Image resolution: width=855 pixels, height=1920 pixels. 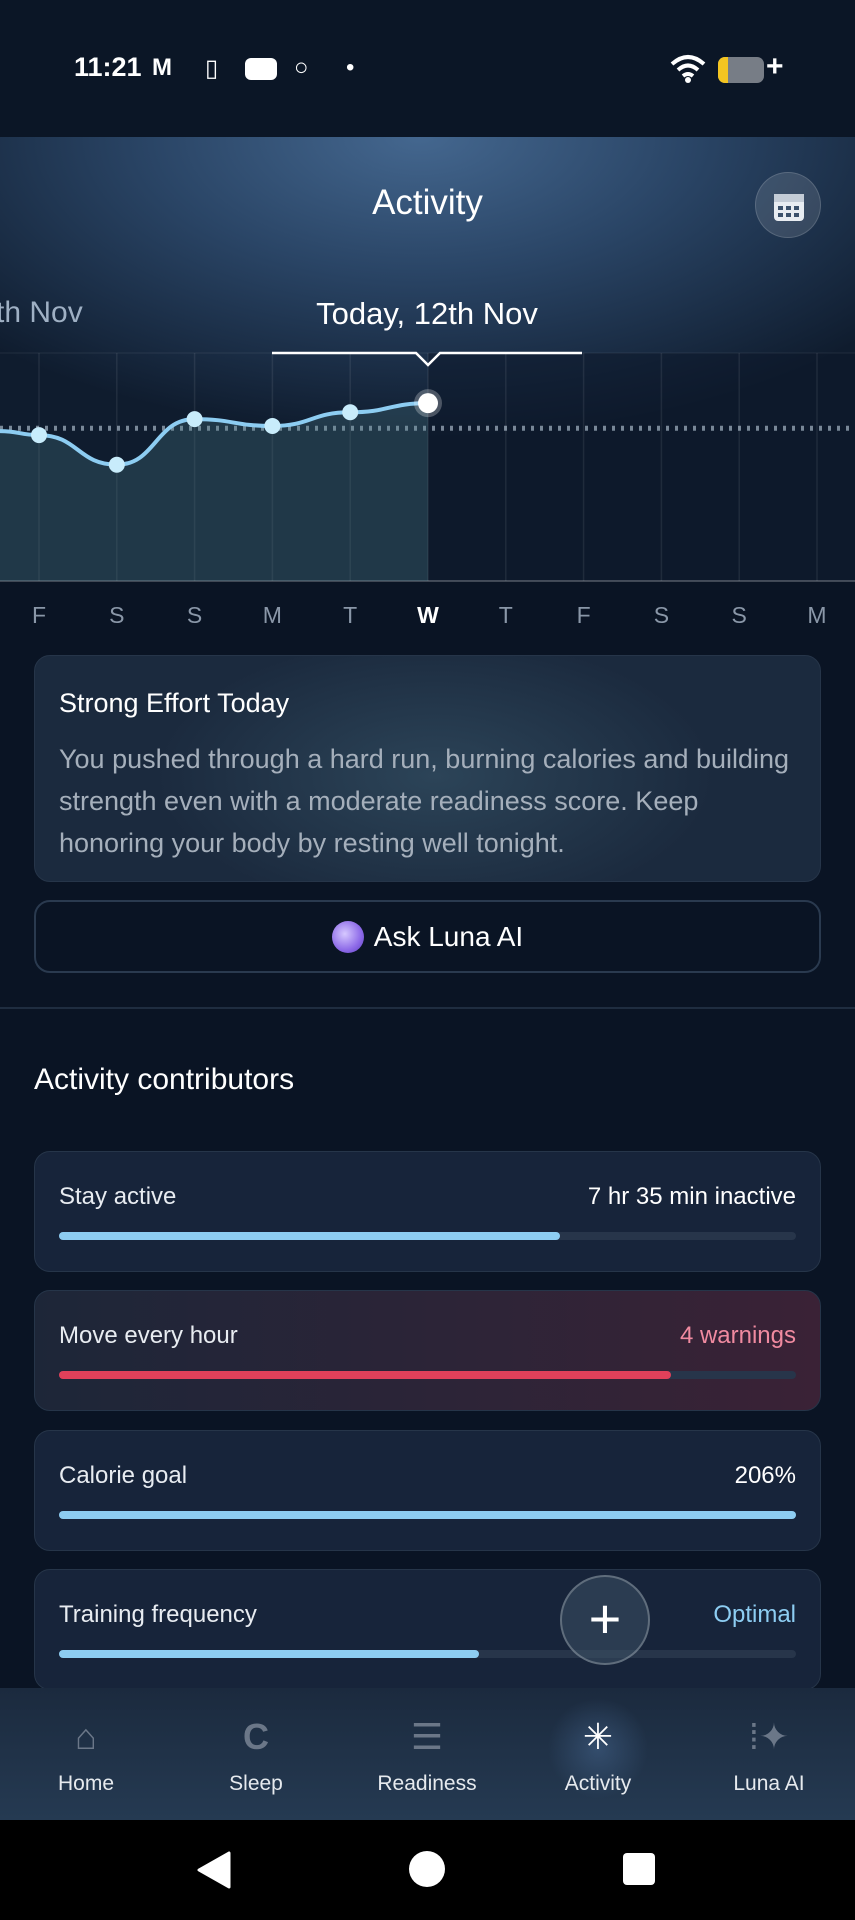 I want to click on nav-label: Home, so click(x=86, y=1783).